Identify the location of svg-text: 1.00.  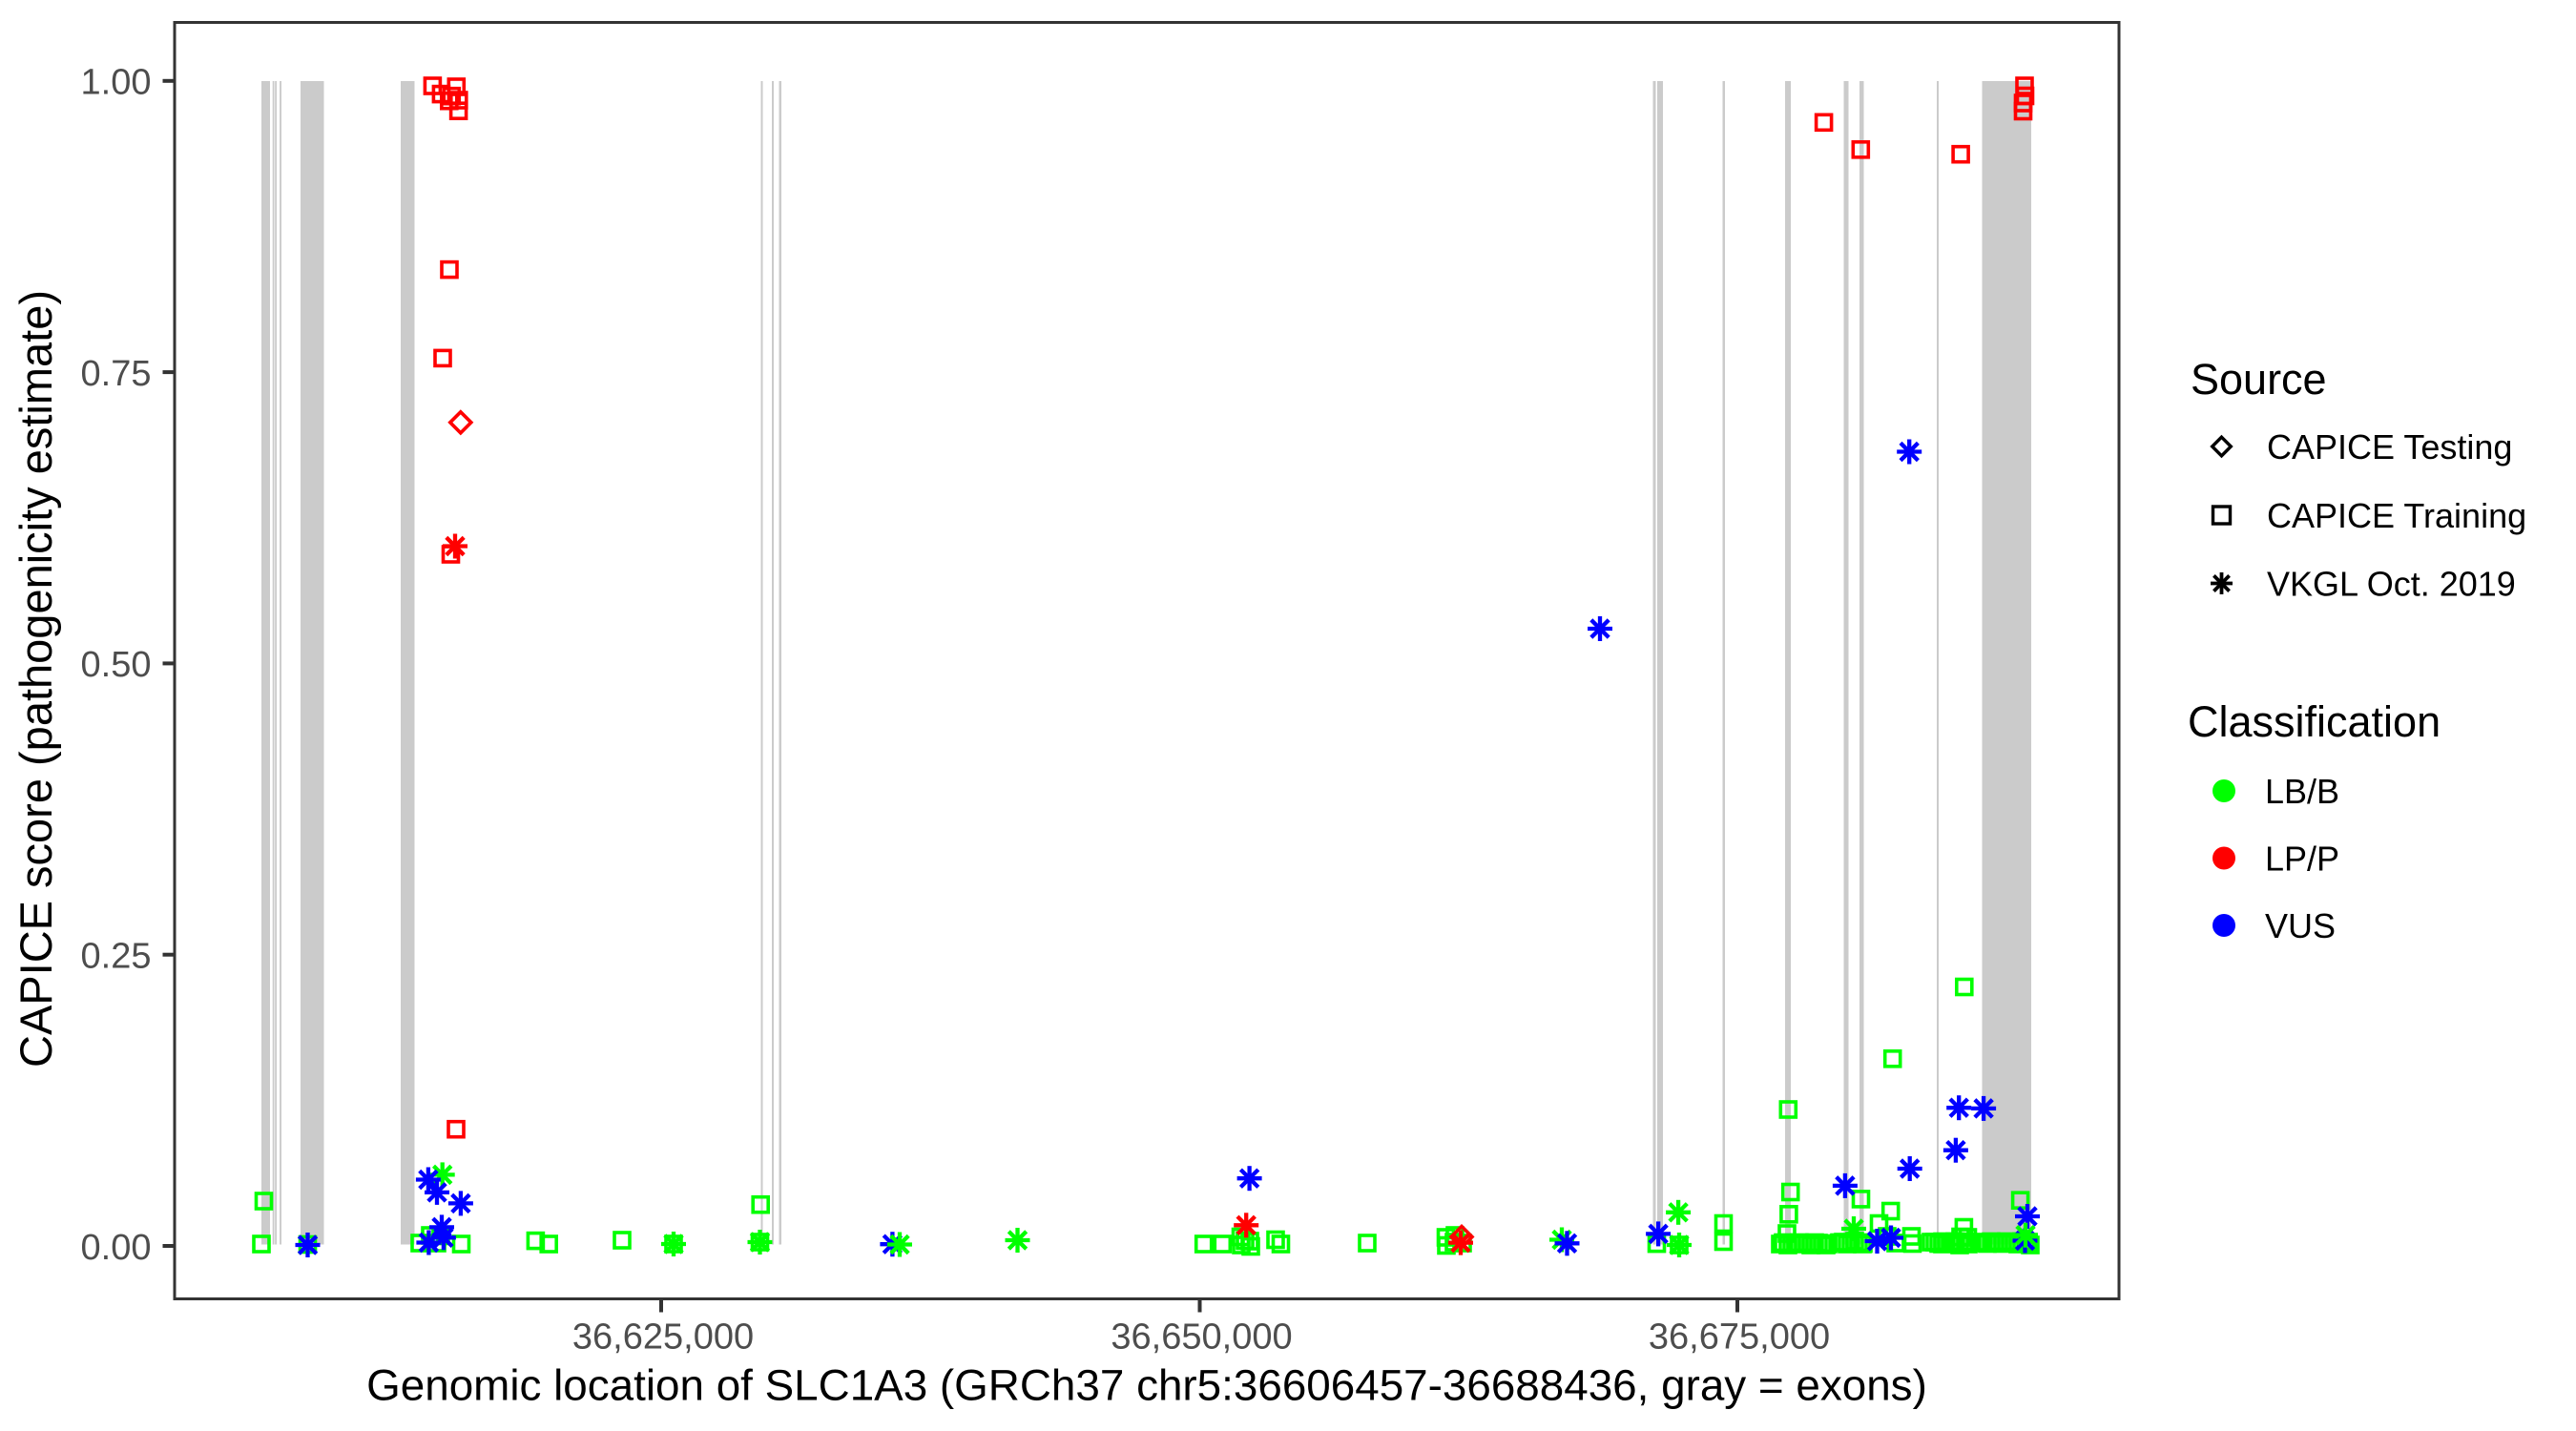
(116, 83).